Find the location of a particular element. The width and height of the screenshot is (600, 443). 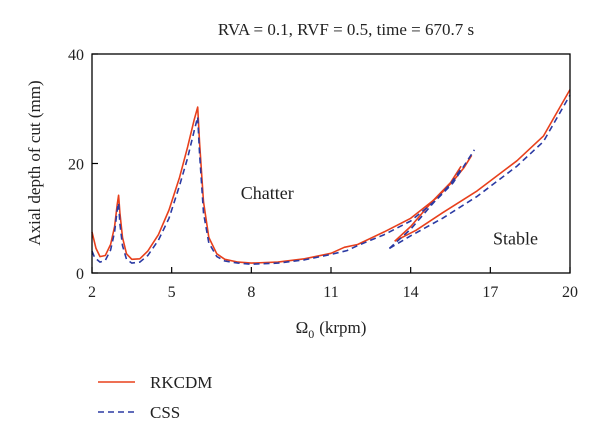

y-tick-label: 0 is located at coordinates (80, 274).